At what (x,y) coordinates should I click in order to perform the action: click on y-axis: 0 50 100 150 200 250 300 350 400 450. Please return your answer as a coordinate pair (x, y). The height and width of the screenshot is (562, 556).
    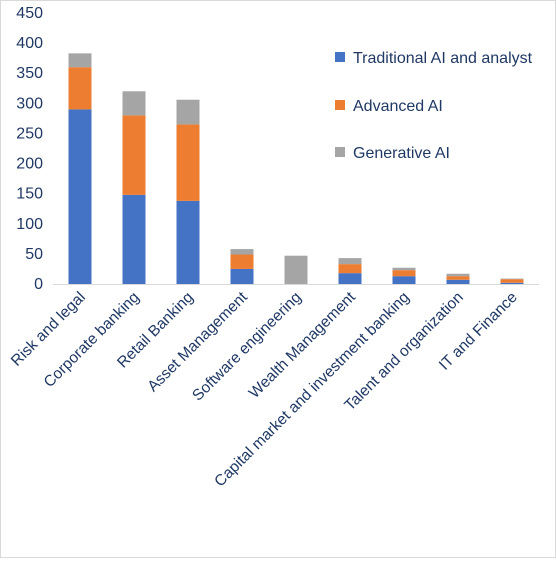
    Looking at the image, I should click on (29, 149).